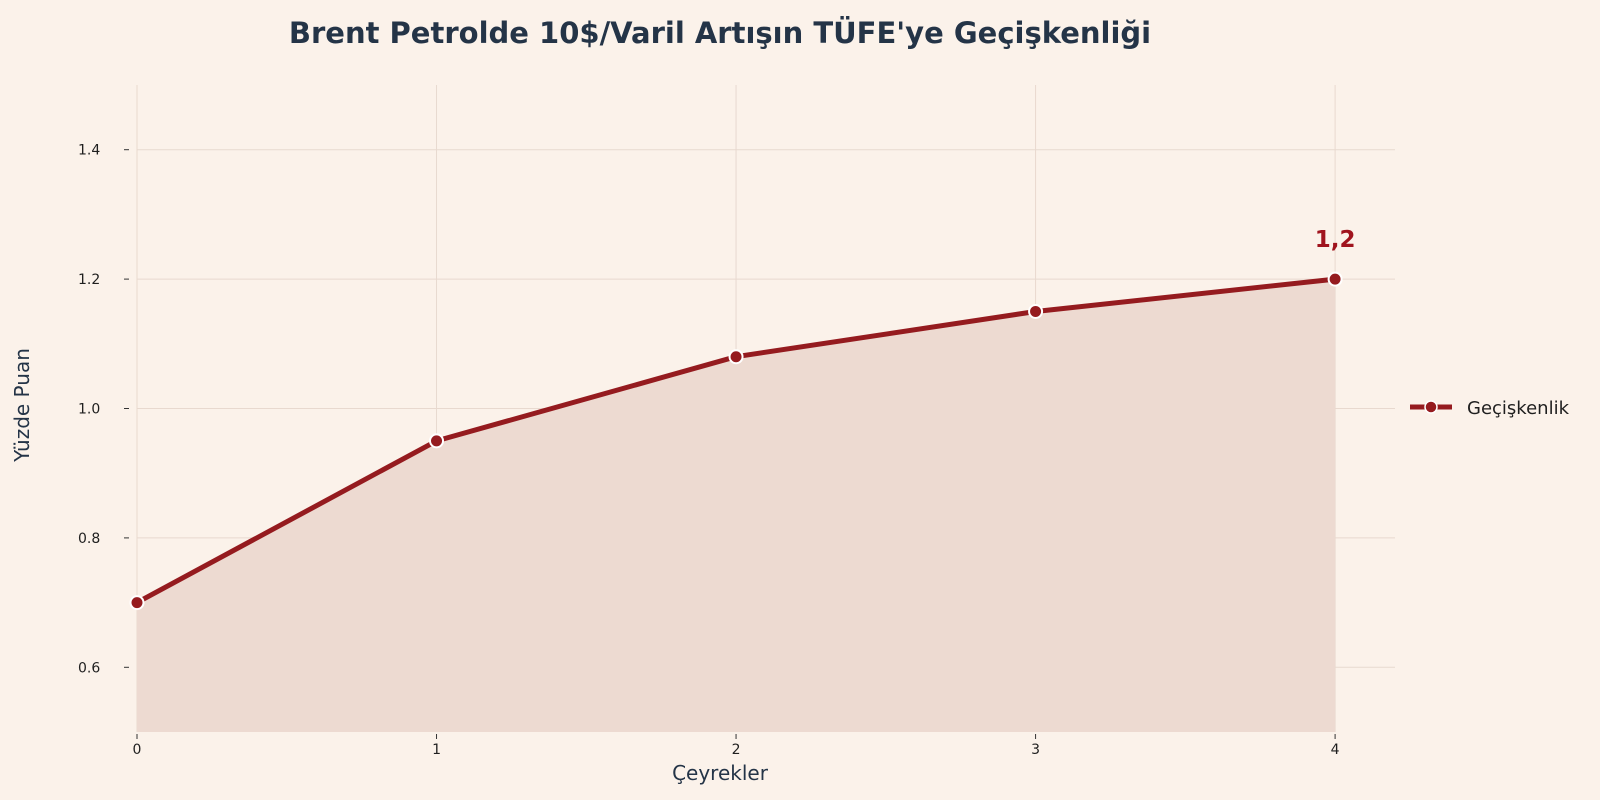 The image size is (1600, 800). What do you see at coordinates (137, 750) in the screenshot?
I see `x-tick-label: 0` at bounding box center [137, 750].